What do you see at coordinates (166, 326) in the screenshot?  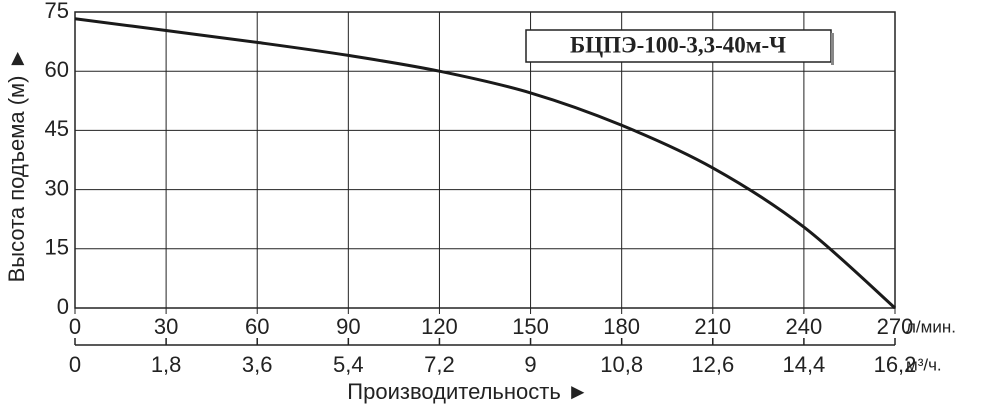 I see `x-tick-label: 30` at bounding box center [166, 326].